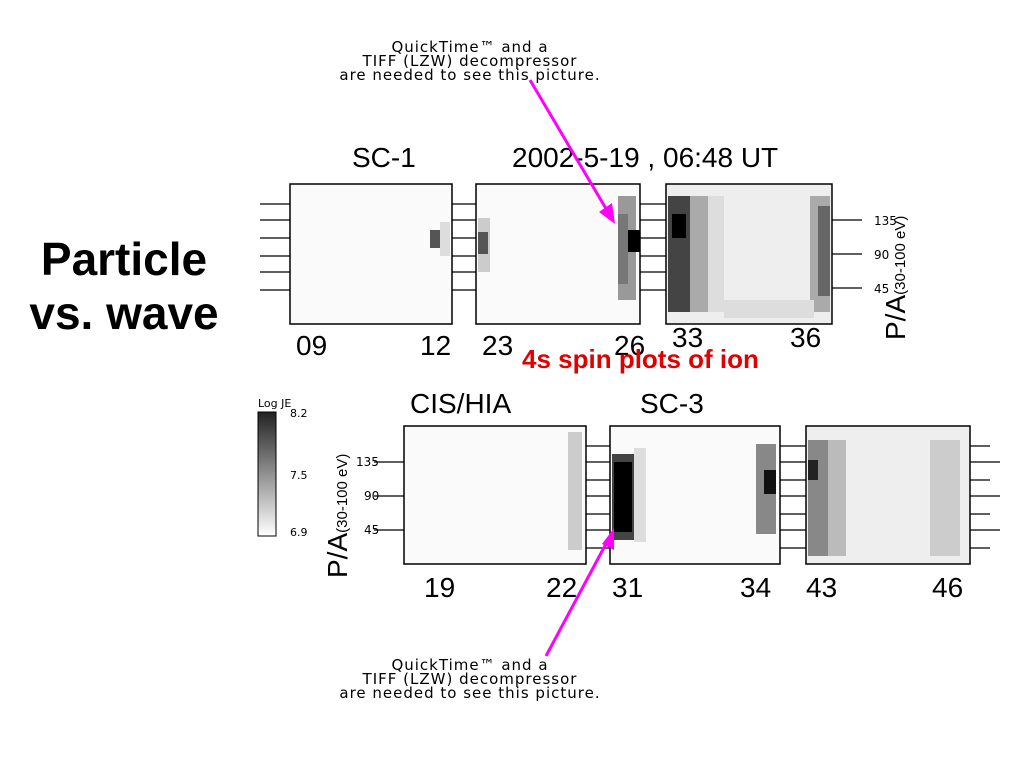 The height and width of the screenshot is (768, 1024). I want to click on bottom-y-tick-45: 45, so click(372, 530).